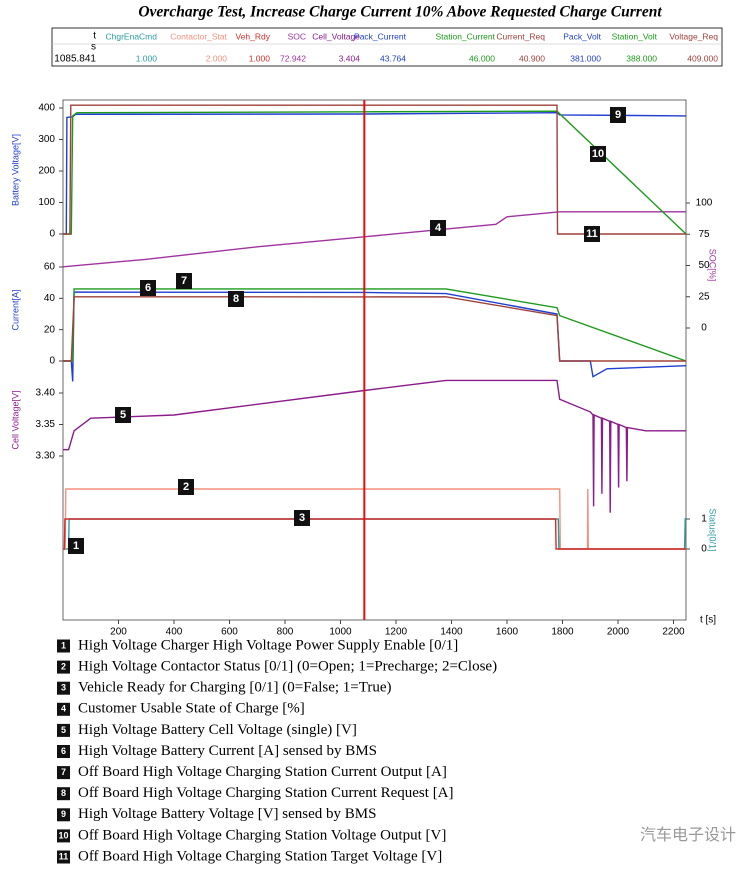 This screenshot has height=871, width=738. Describe the element at coordinates (63, 730) in the screenshot. I see `legend-number: 5` at that location.